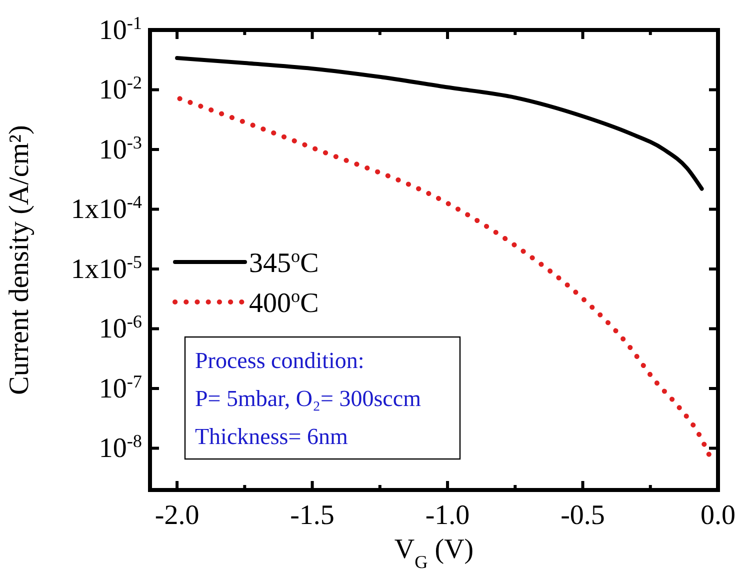  Describe the element at coordinates (120, 149) in the screenshot. I see `y-tick-label: 10$^{-3}$` at that location.